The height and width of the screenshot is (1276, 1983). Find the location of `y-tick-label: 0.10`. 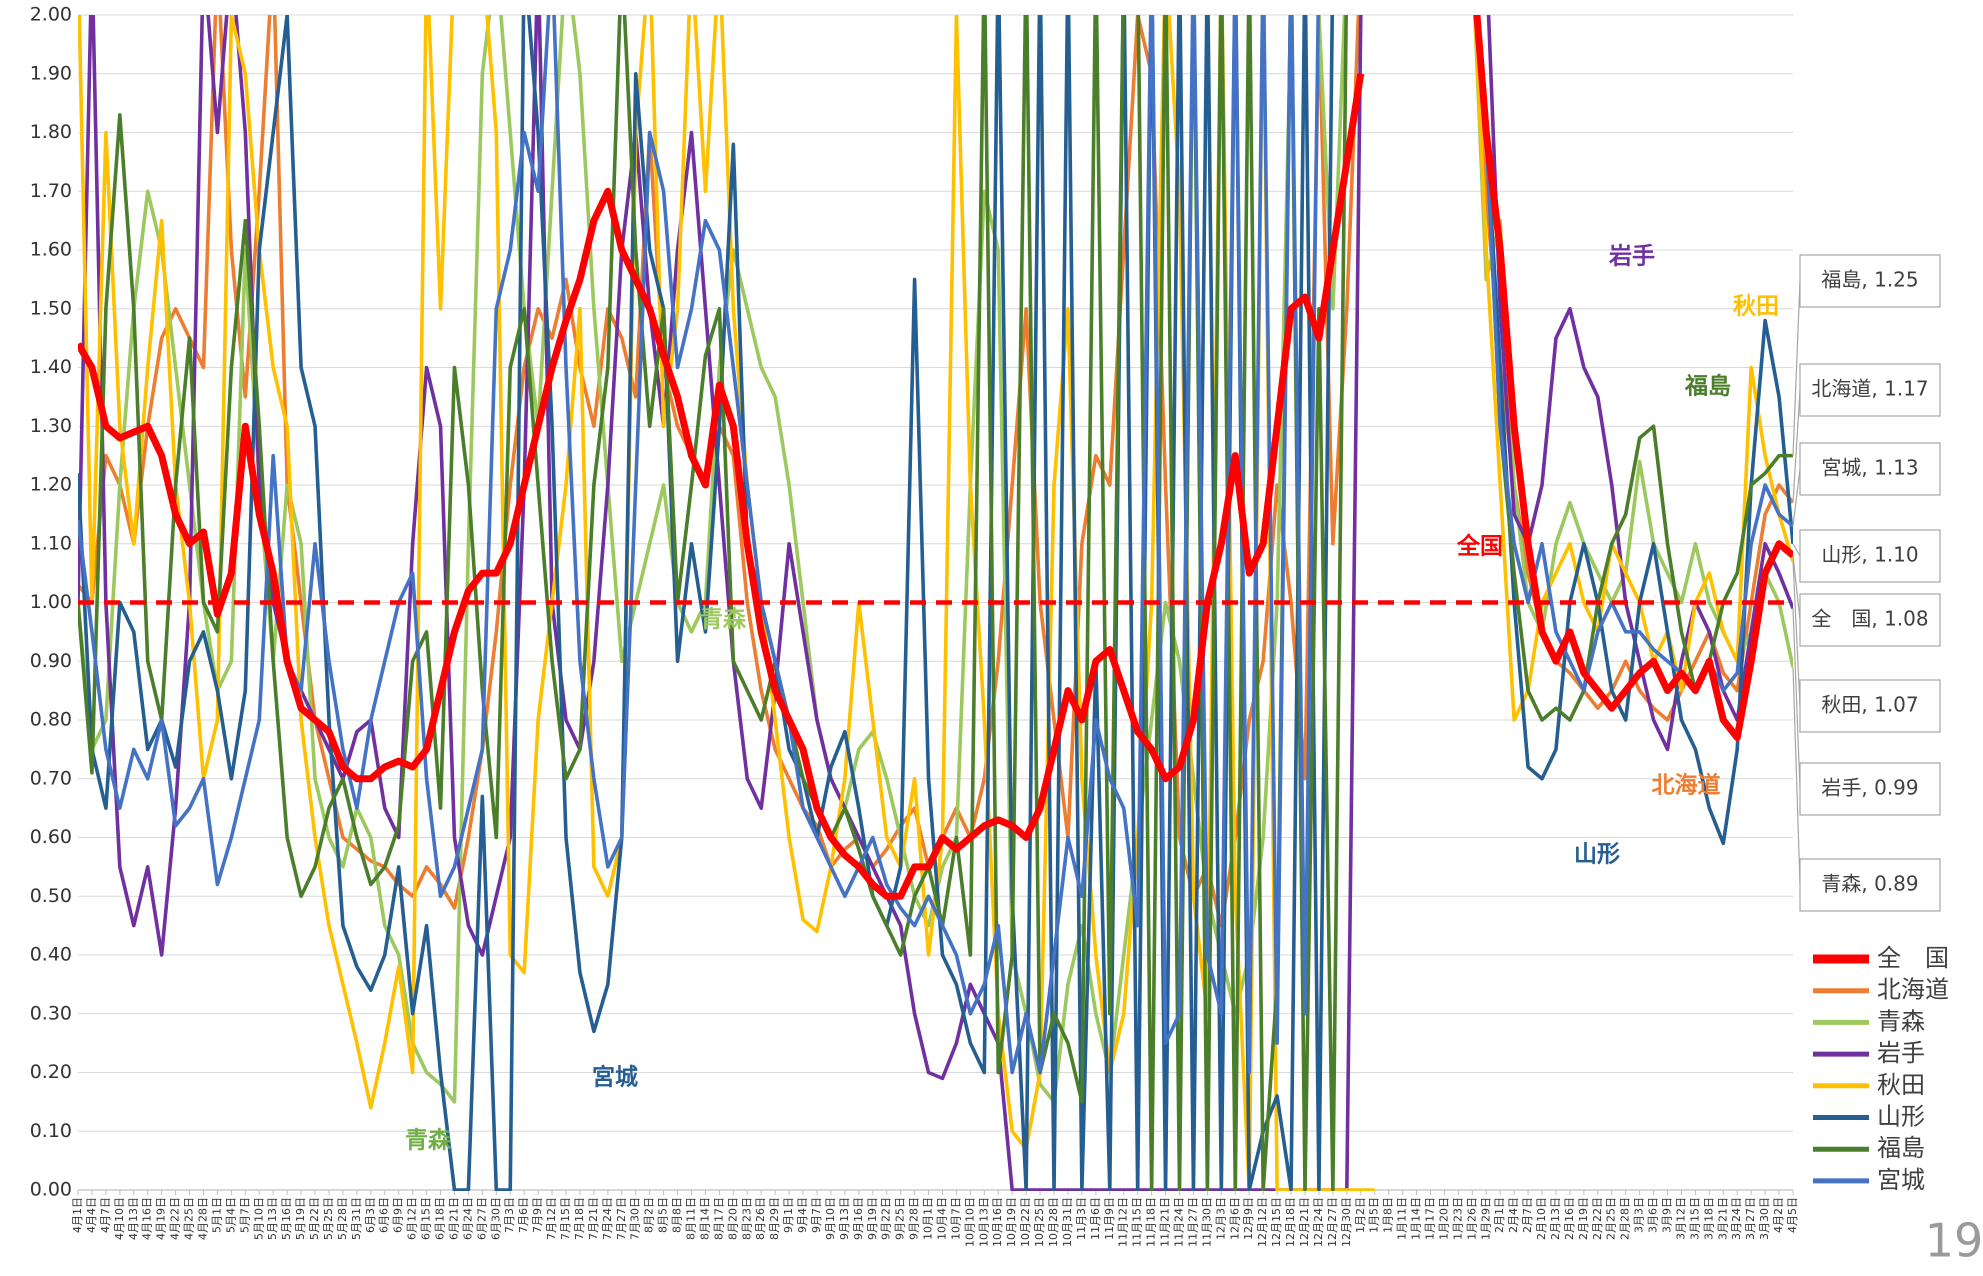

y-tick-label: 0.10 is located at coordinates (51, 1131).